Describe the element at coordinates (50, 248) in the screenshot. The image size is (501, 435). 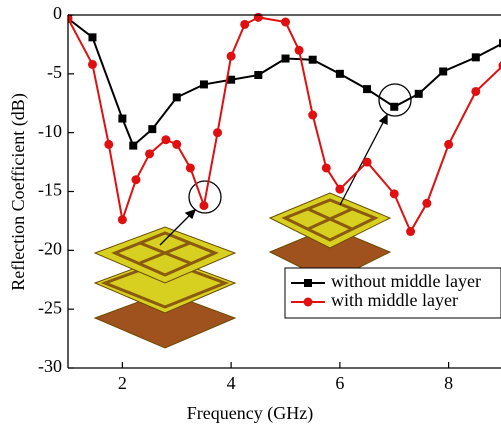
I see `y-tick-label: -20` at that location.